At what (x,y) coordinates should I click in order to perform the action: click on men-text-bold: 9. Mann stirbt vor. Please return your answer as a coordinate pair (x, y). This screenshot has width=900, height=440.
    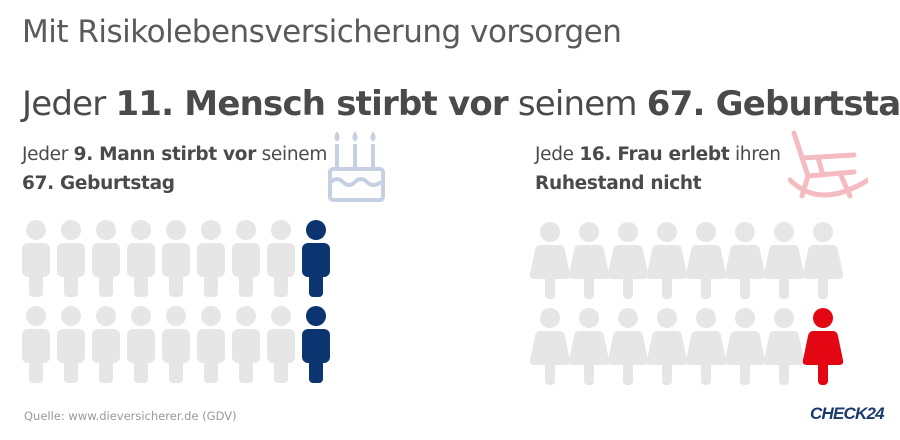
    Looking at the image, I should click on (165, 154).